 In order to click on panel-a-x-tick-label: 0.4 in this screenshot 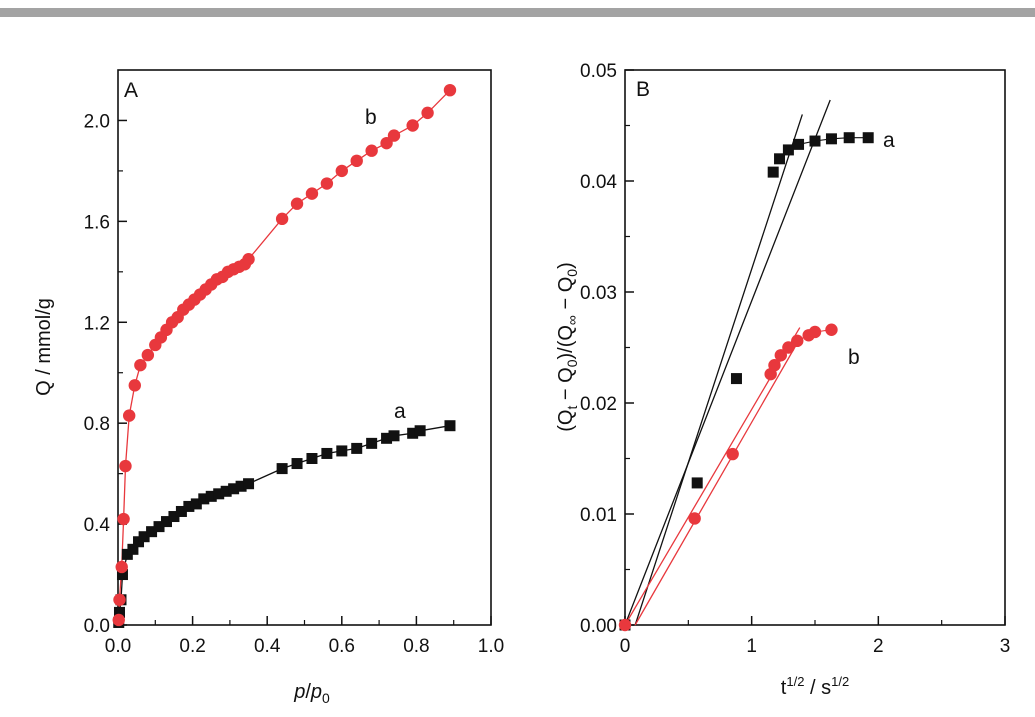, I will do `click(267, 646)`.